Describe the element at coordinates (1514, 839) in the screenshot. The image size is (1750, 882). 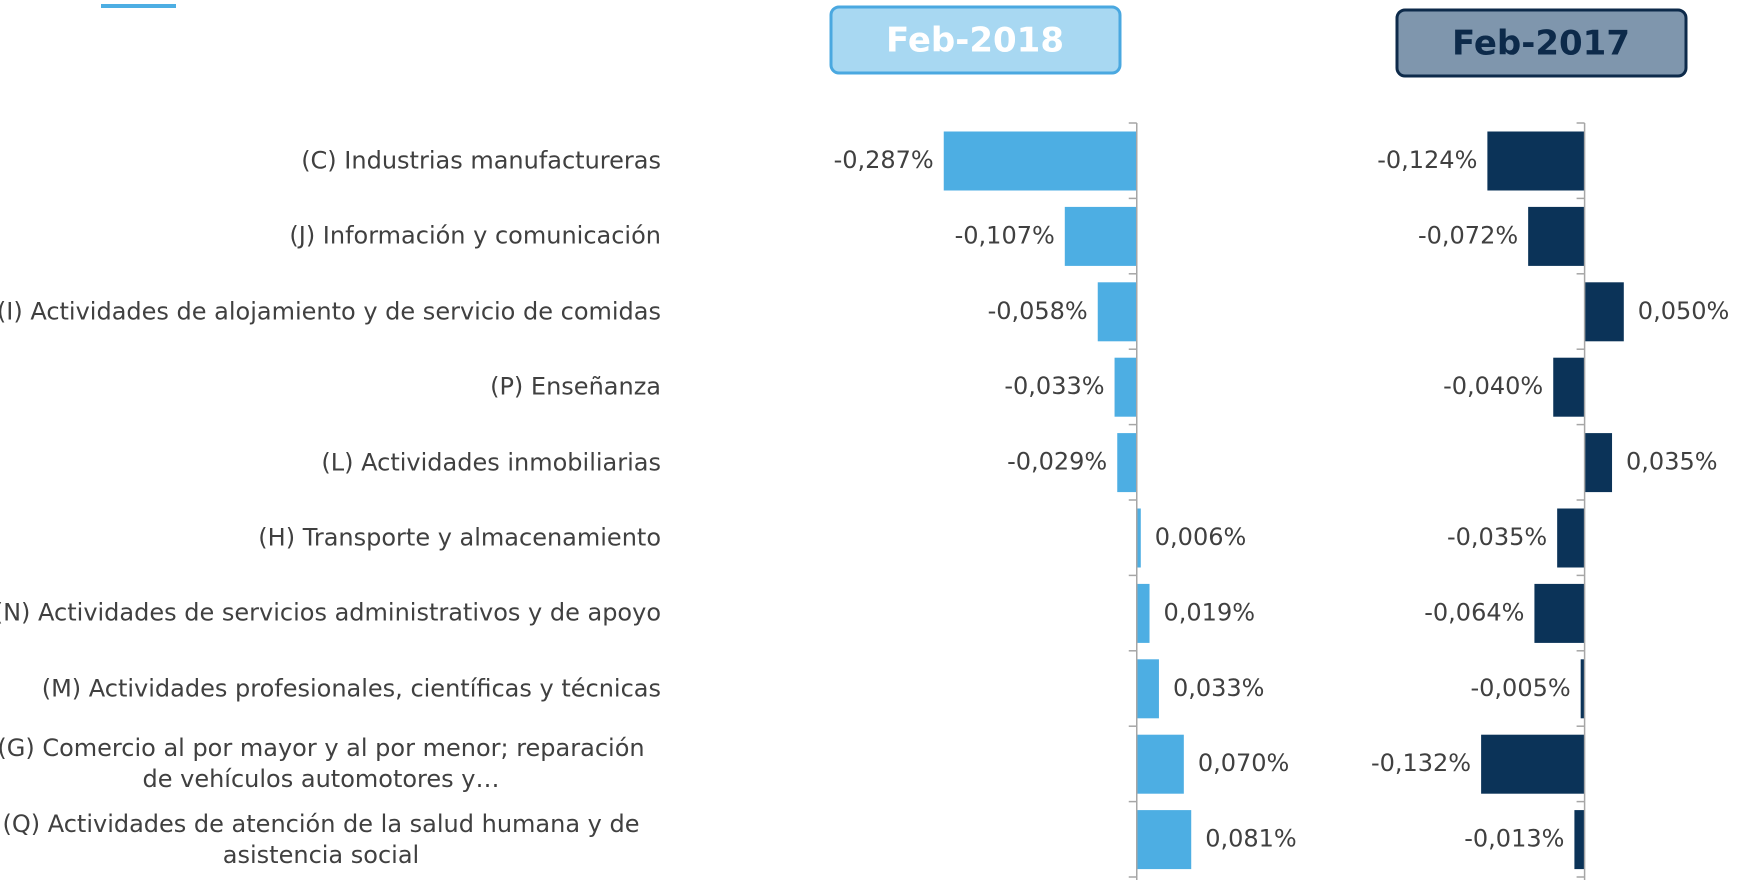
I see `data-label: -0,013%` at that location.